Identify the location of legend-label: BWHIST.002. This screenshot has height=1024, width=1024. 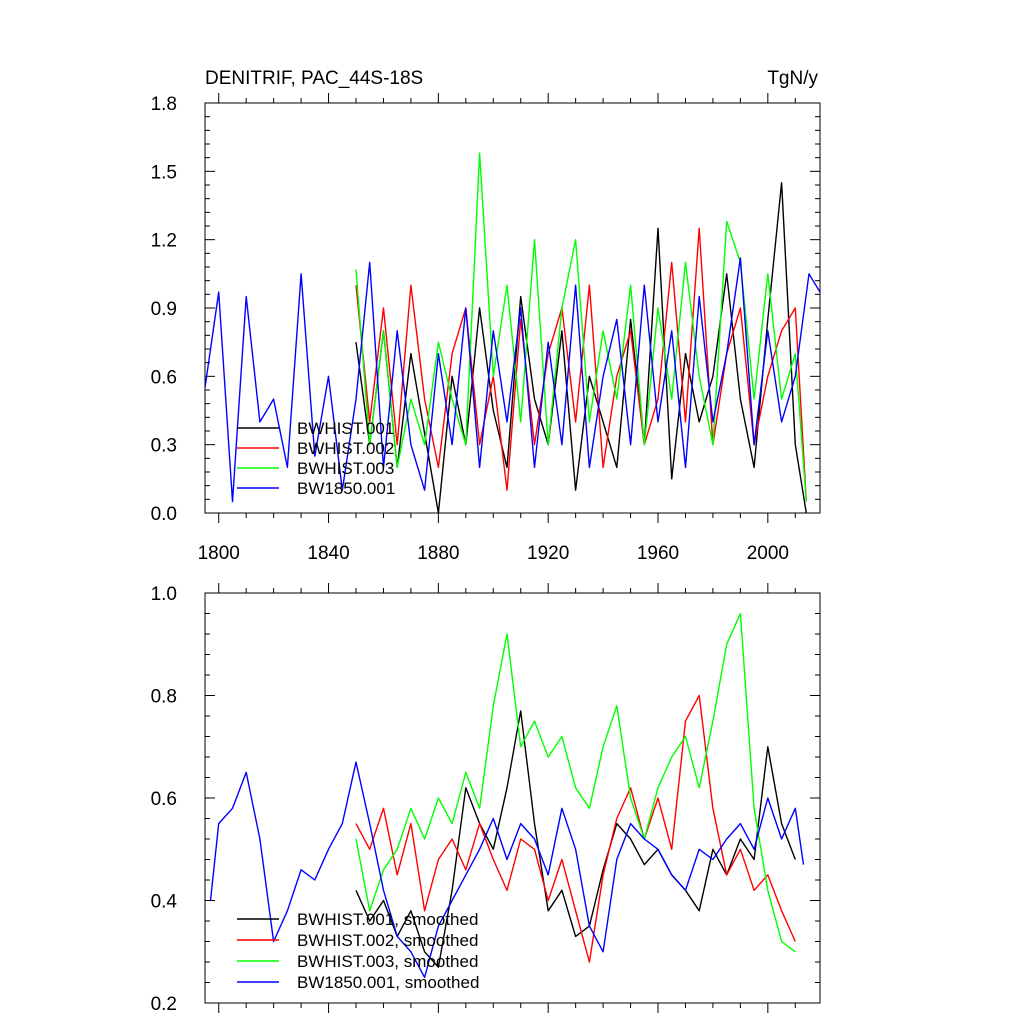
(345, 448).